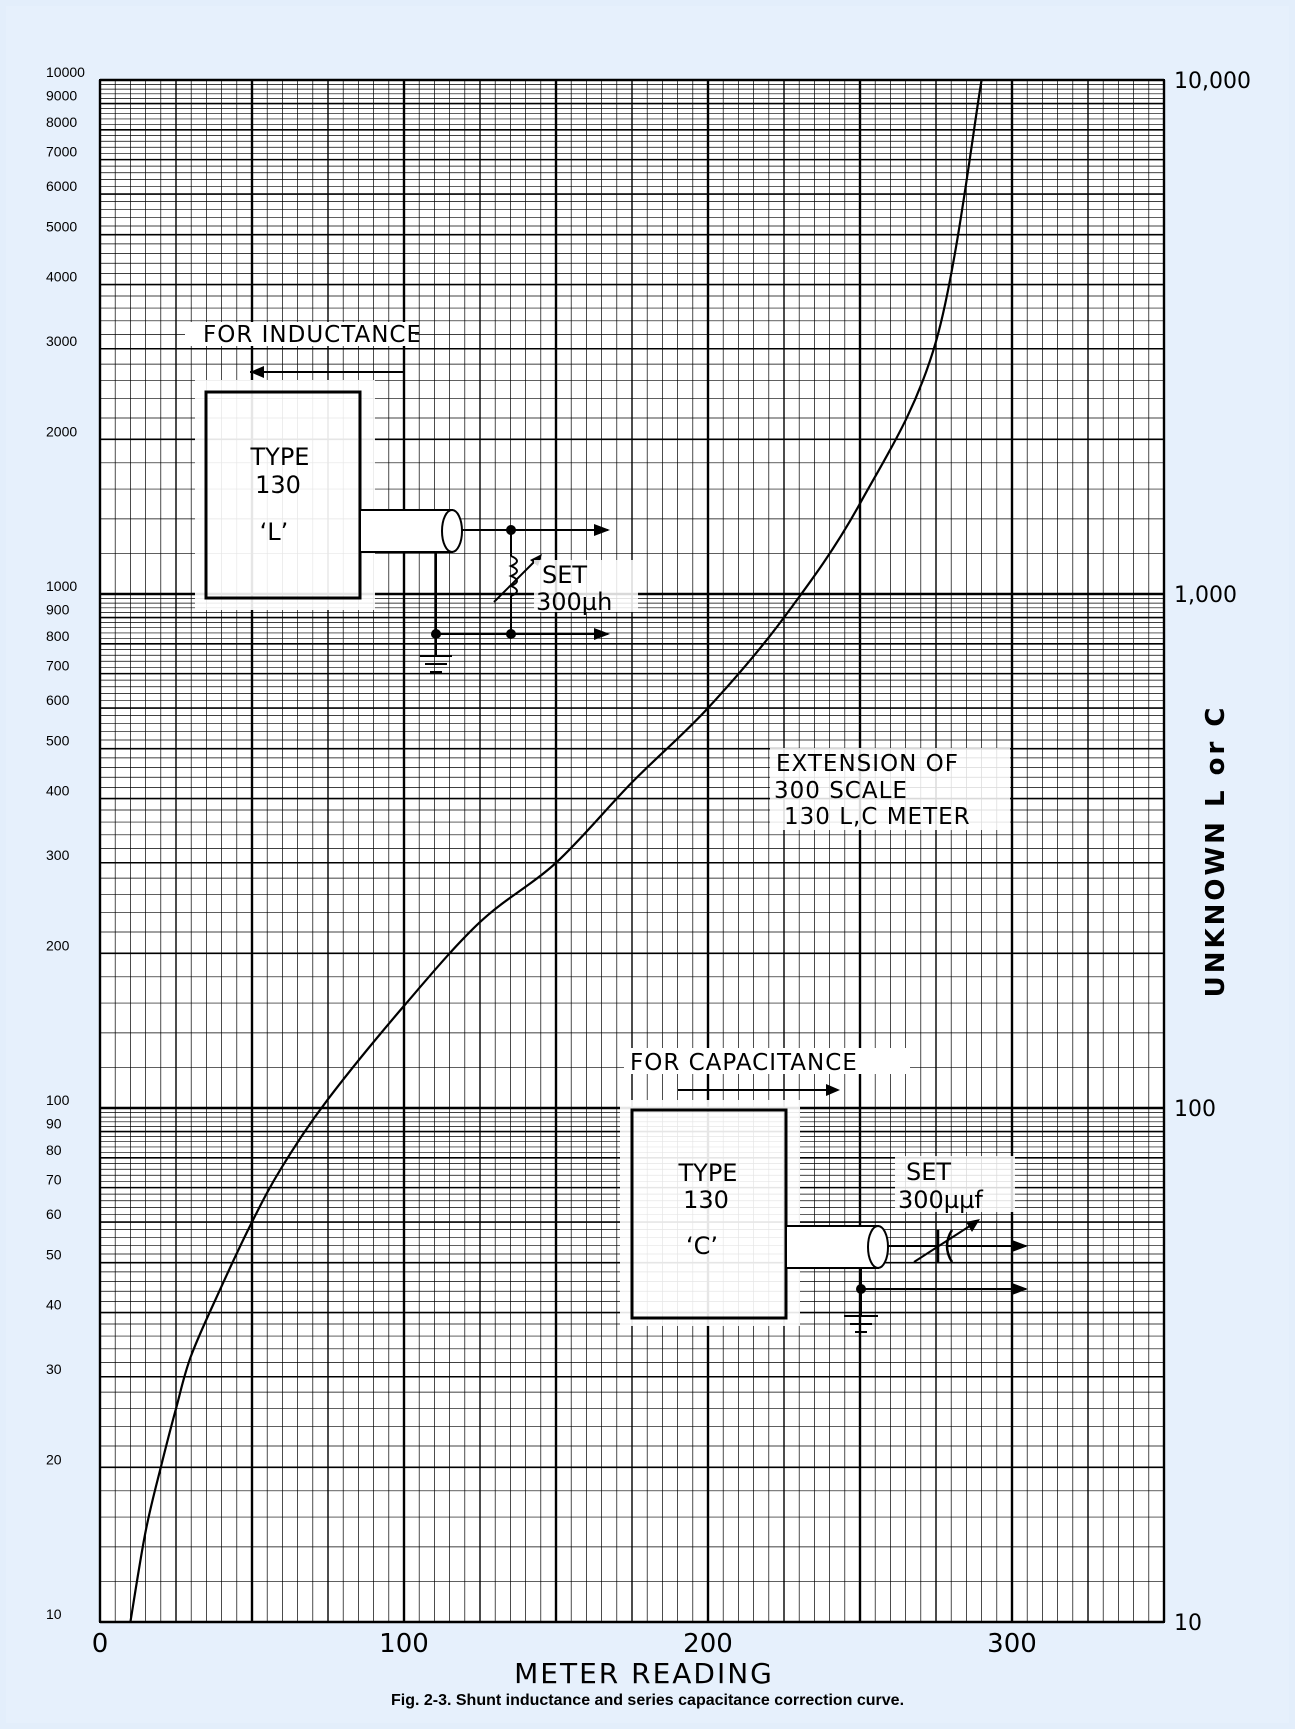  What do you see at coordinates (877, 817) in the screenshot?
I see `extension-line-3: 130 L,C METER` at bounding box center [877, 817].